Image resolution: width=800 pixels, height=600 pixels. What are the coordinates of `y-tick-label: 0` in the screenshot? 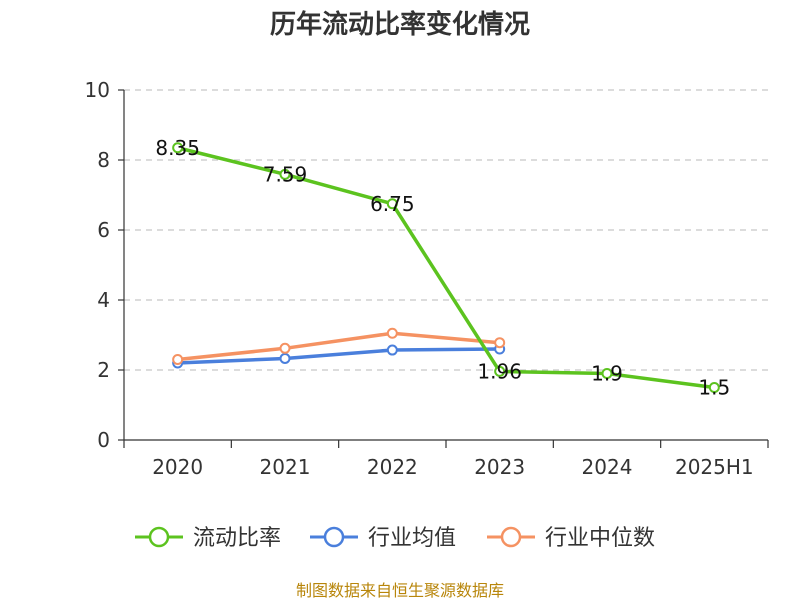 It's located at (103, 440).